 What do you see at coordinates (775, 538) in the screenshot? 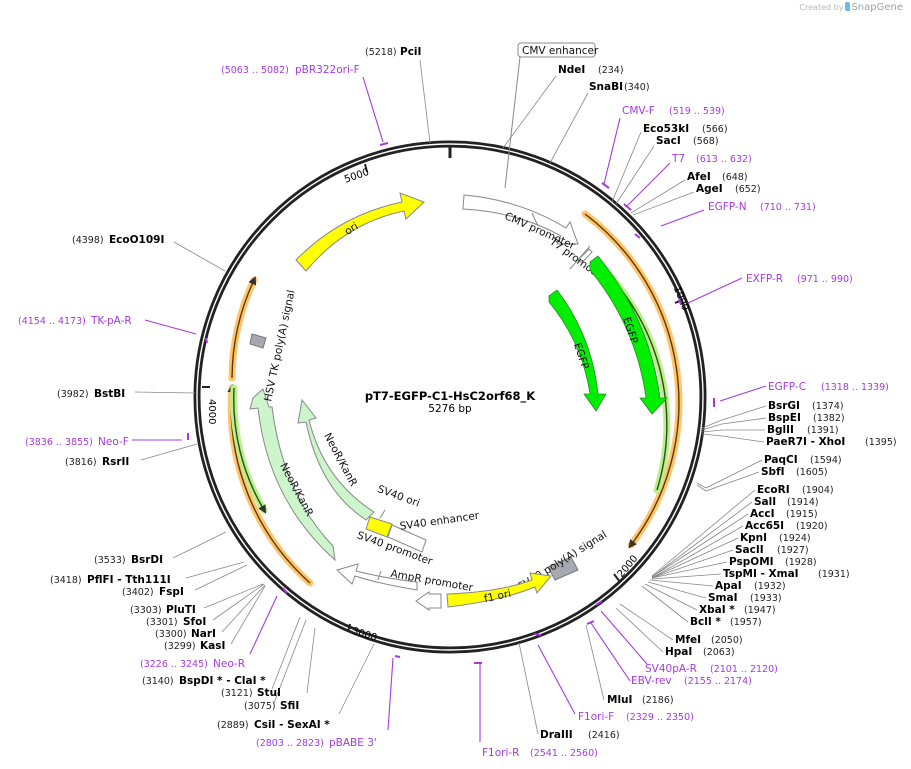
I see `enzyme-kpni: KpnI (1924)` at bounding box center [775, 538].